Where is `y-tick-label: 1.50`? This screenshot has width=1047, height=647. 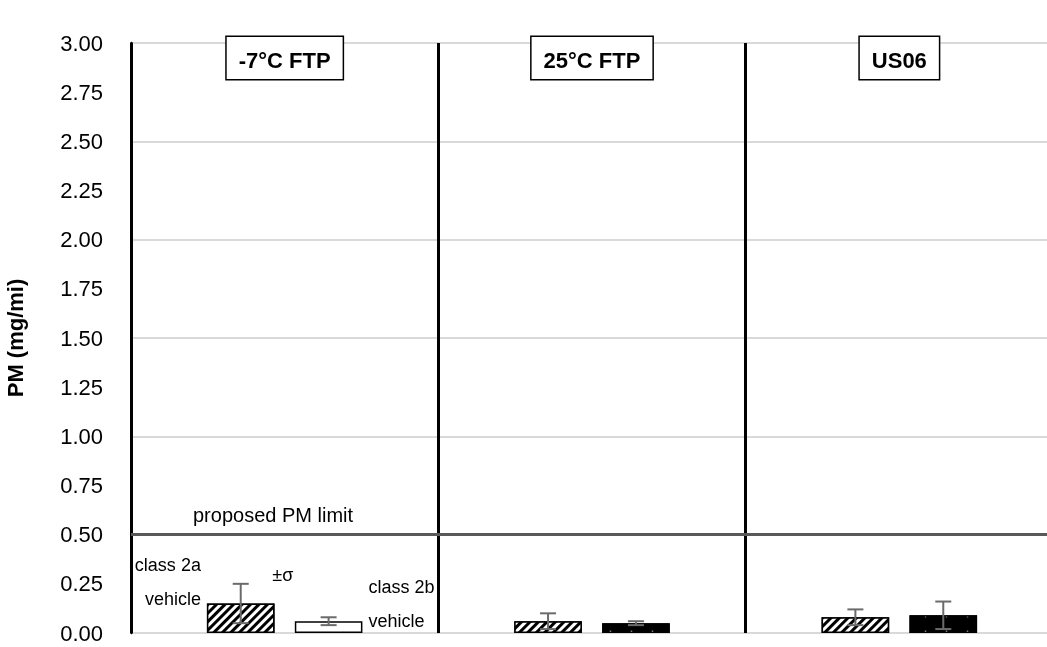 y-tick-label: 1.50 is located at coordinates (81, 338).